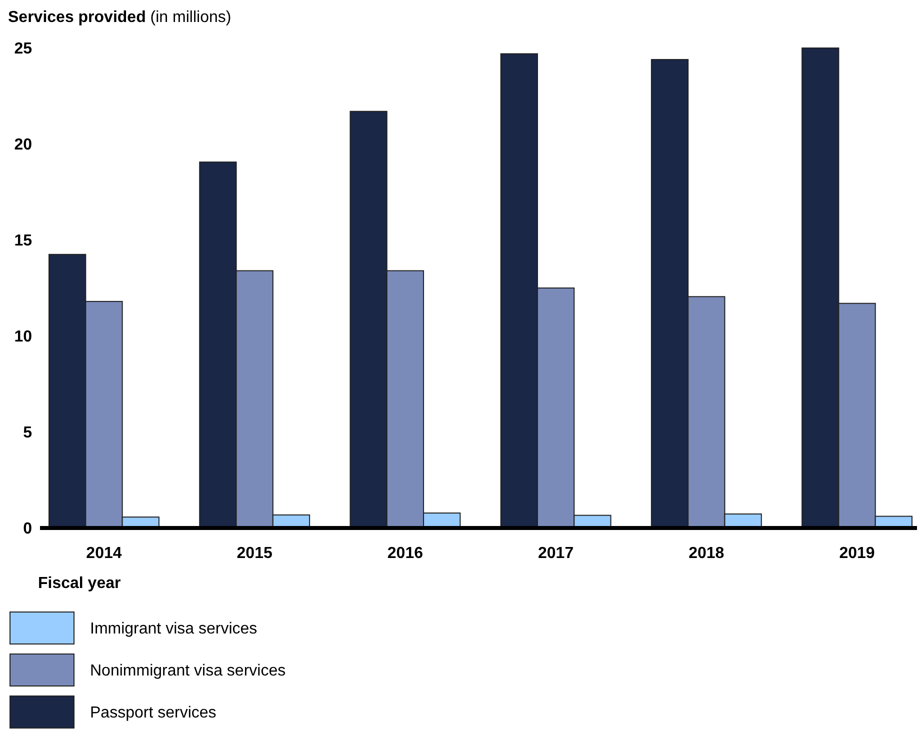  Describe the element at coordinates (153, 713) in the screenshot. I see `legend-label: Passport services` at that location.